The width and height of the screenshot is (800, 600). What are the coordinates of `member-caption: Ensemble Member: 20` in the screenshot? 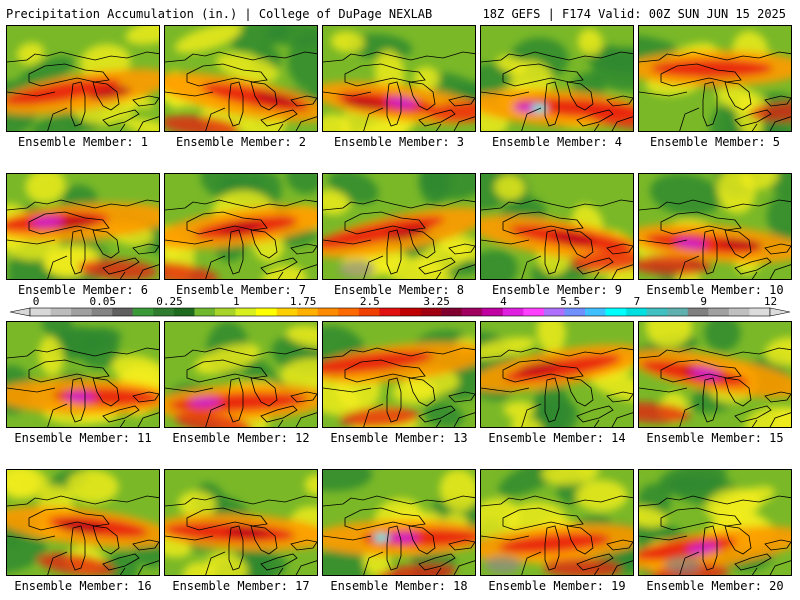 It's located at (715, 586).